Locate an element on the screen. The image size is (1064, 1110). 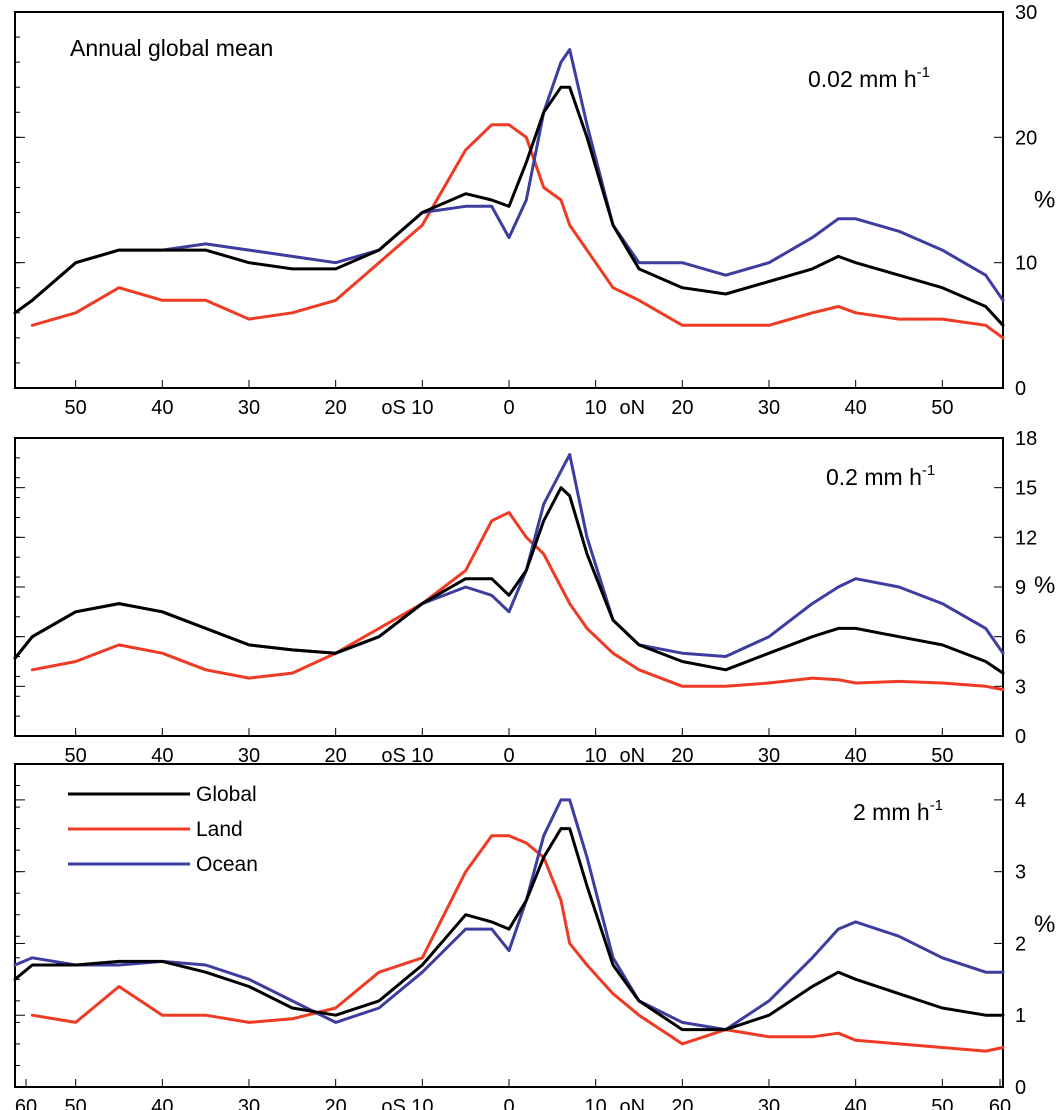
y-tick-label: 12 is located at coordinates (1026, 538).